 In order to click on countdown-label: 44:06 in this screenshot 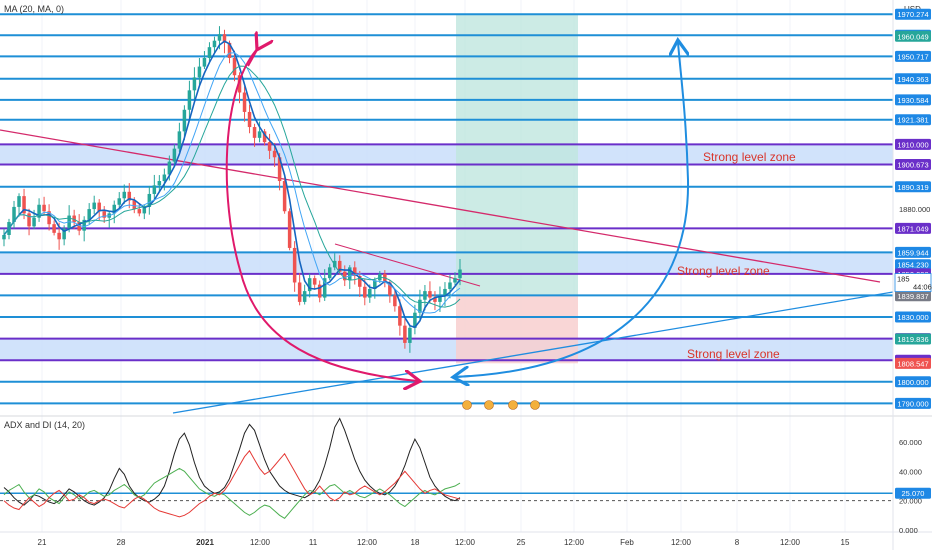, I will do `click(922, 287)`.